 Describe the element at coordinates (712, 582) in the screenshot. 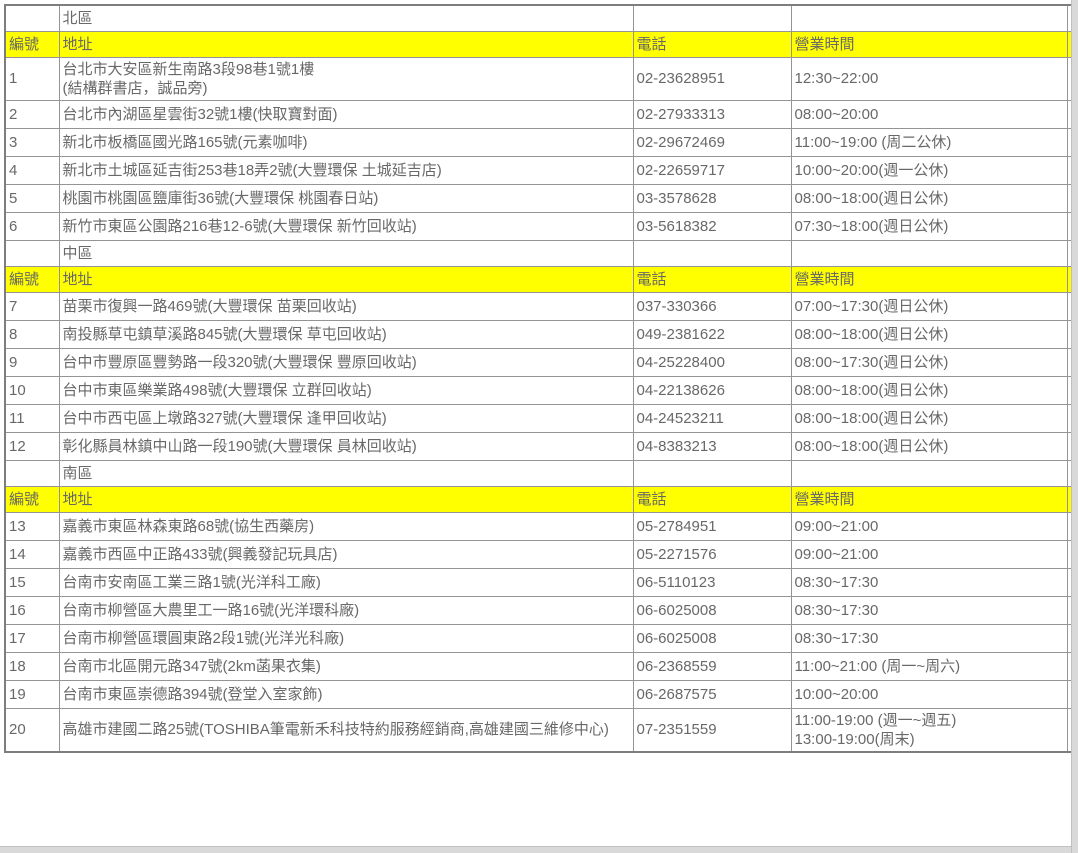

I see `store-phone-cell: 06-5110123` at that location.